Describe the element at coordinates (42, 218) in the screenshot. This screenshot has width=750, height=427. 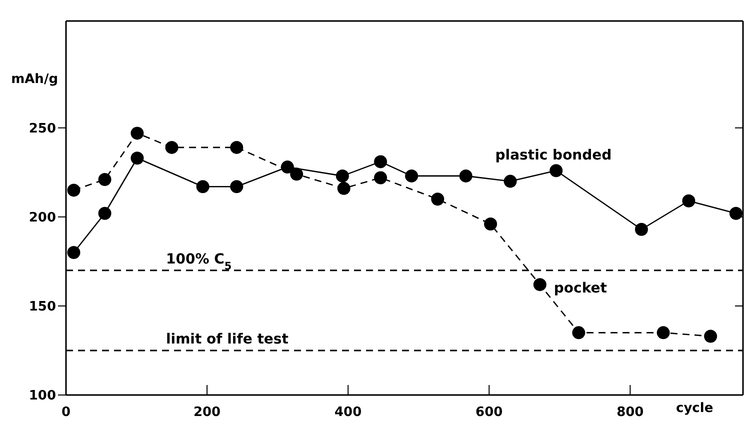
I see `y-tick-label: 200` at that location.